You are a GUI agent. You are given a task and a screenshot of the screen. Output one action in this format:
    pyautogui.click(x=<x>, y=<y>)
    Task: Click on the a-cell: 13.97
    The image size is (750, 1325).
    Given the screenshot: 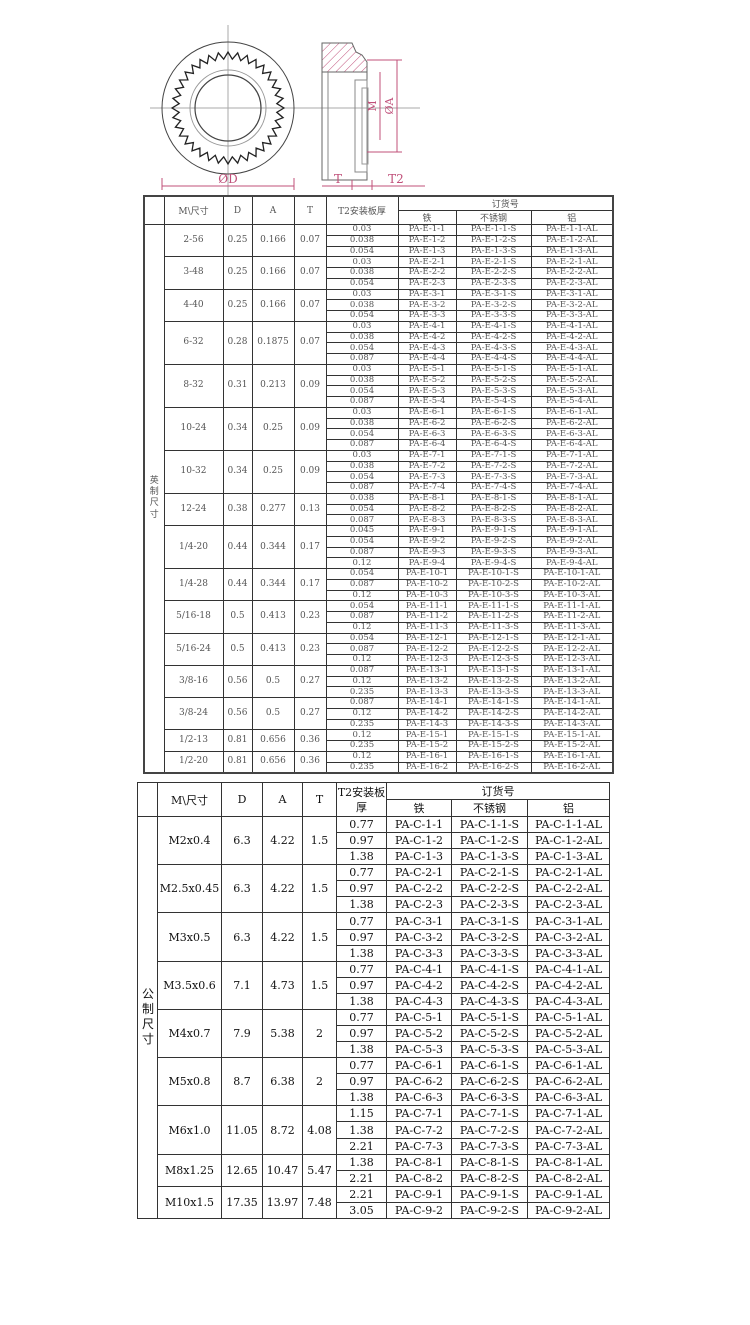 What is the action you would take?
    pyautogui.click(x=282, y=1202)
    